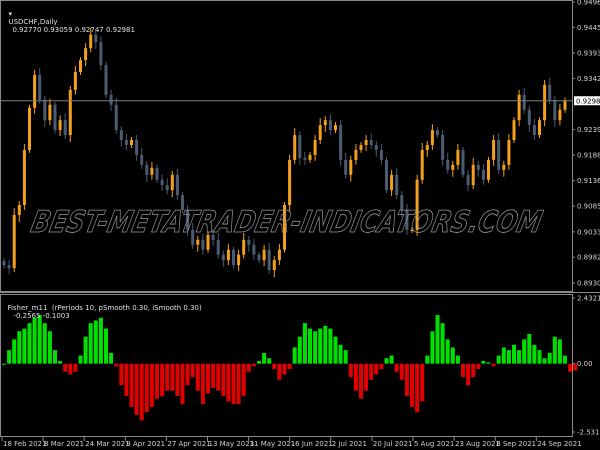 This screenshot has width=600, height=450. I want to click on symbol-label: USDCHF,Daily, so click(33, 22).